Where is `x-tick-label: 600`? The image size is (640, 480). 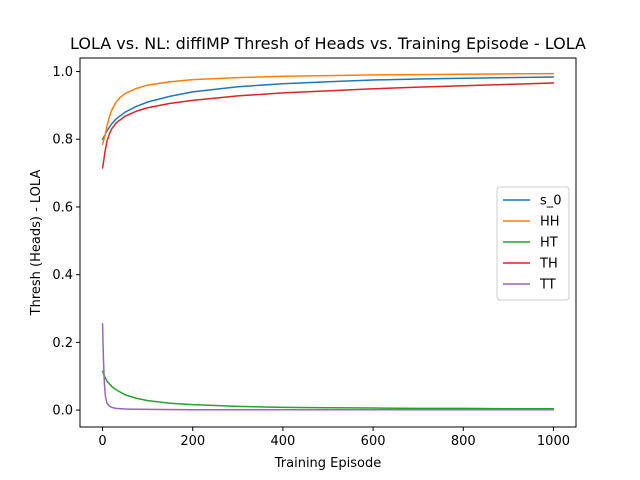 x-tick-label: 600 is located at coordinates (373, 441).